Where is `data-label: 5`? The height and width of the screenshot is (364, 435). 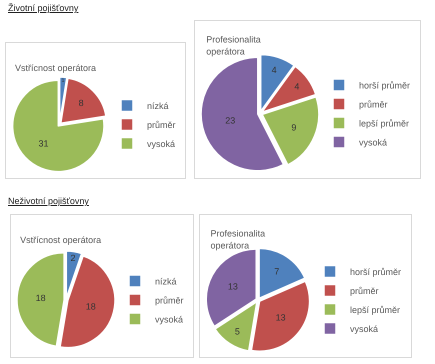 data-label: 5 is located at coordinates (237, 331).